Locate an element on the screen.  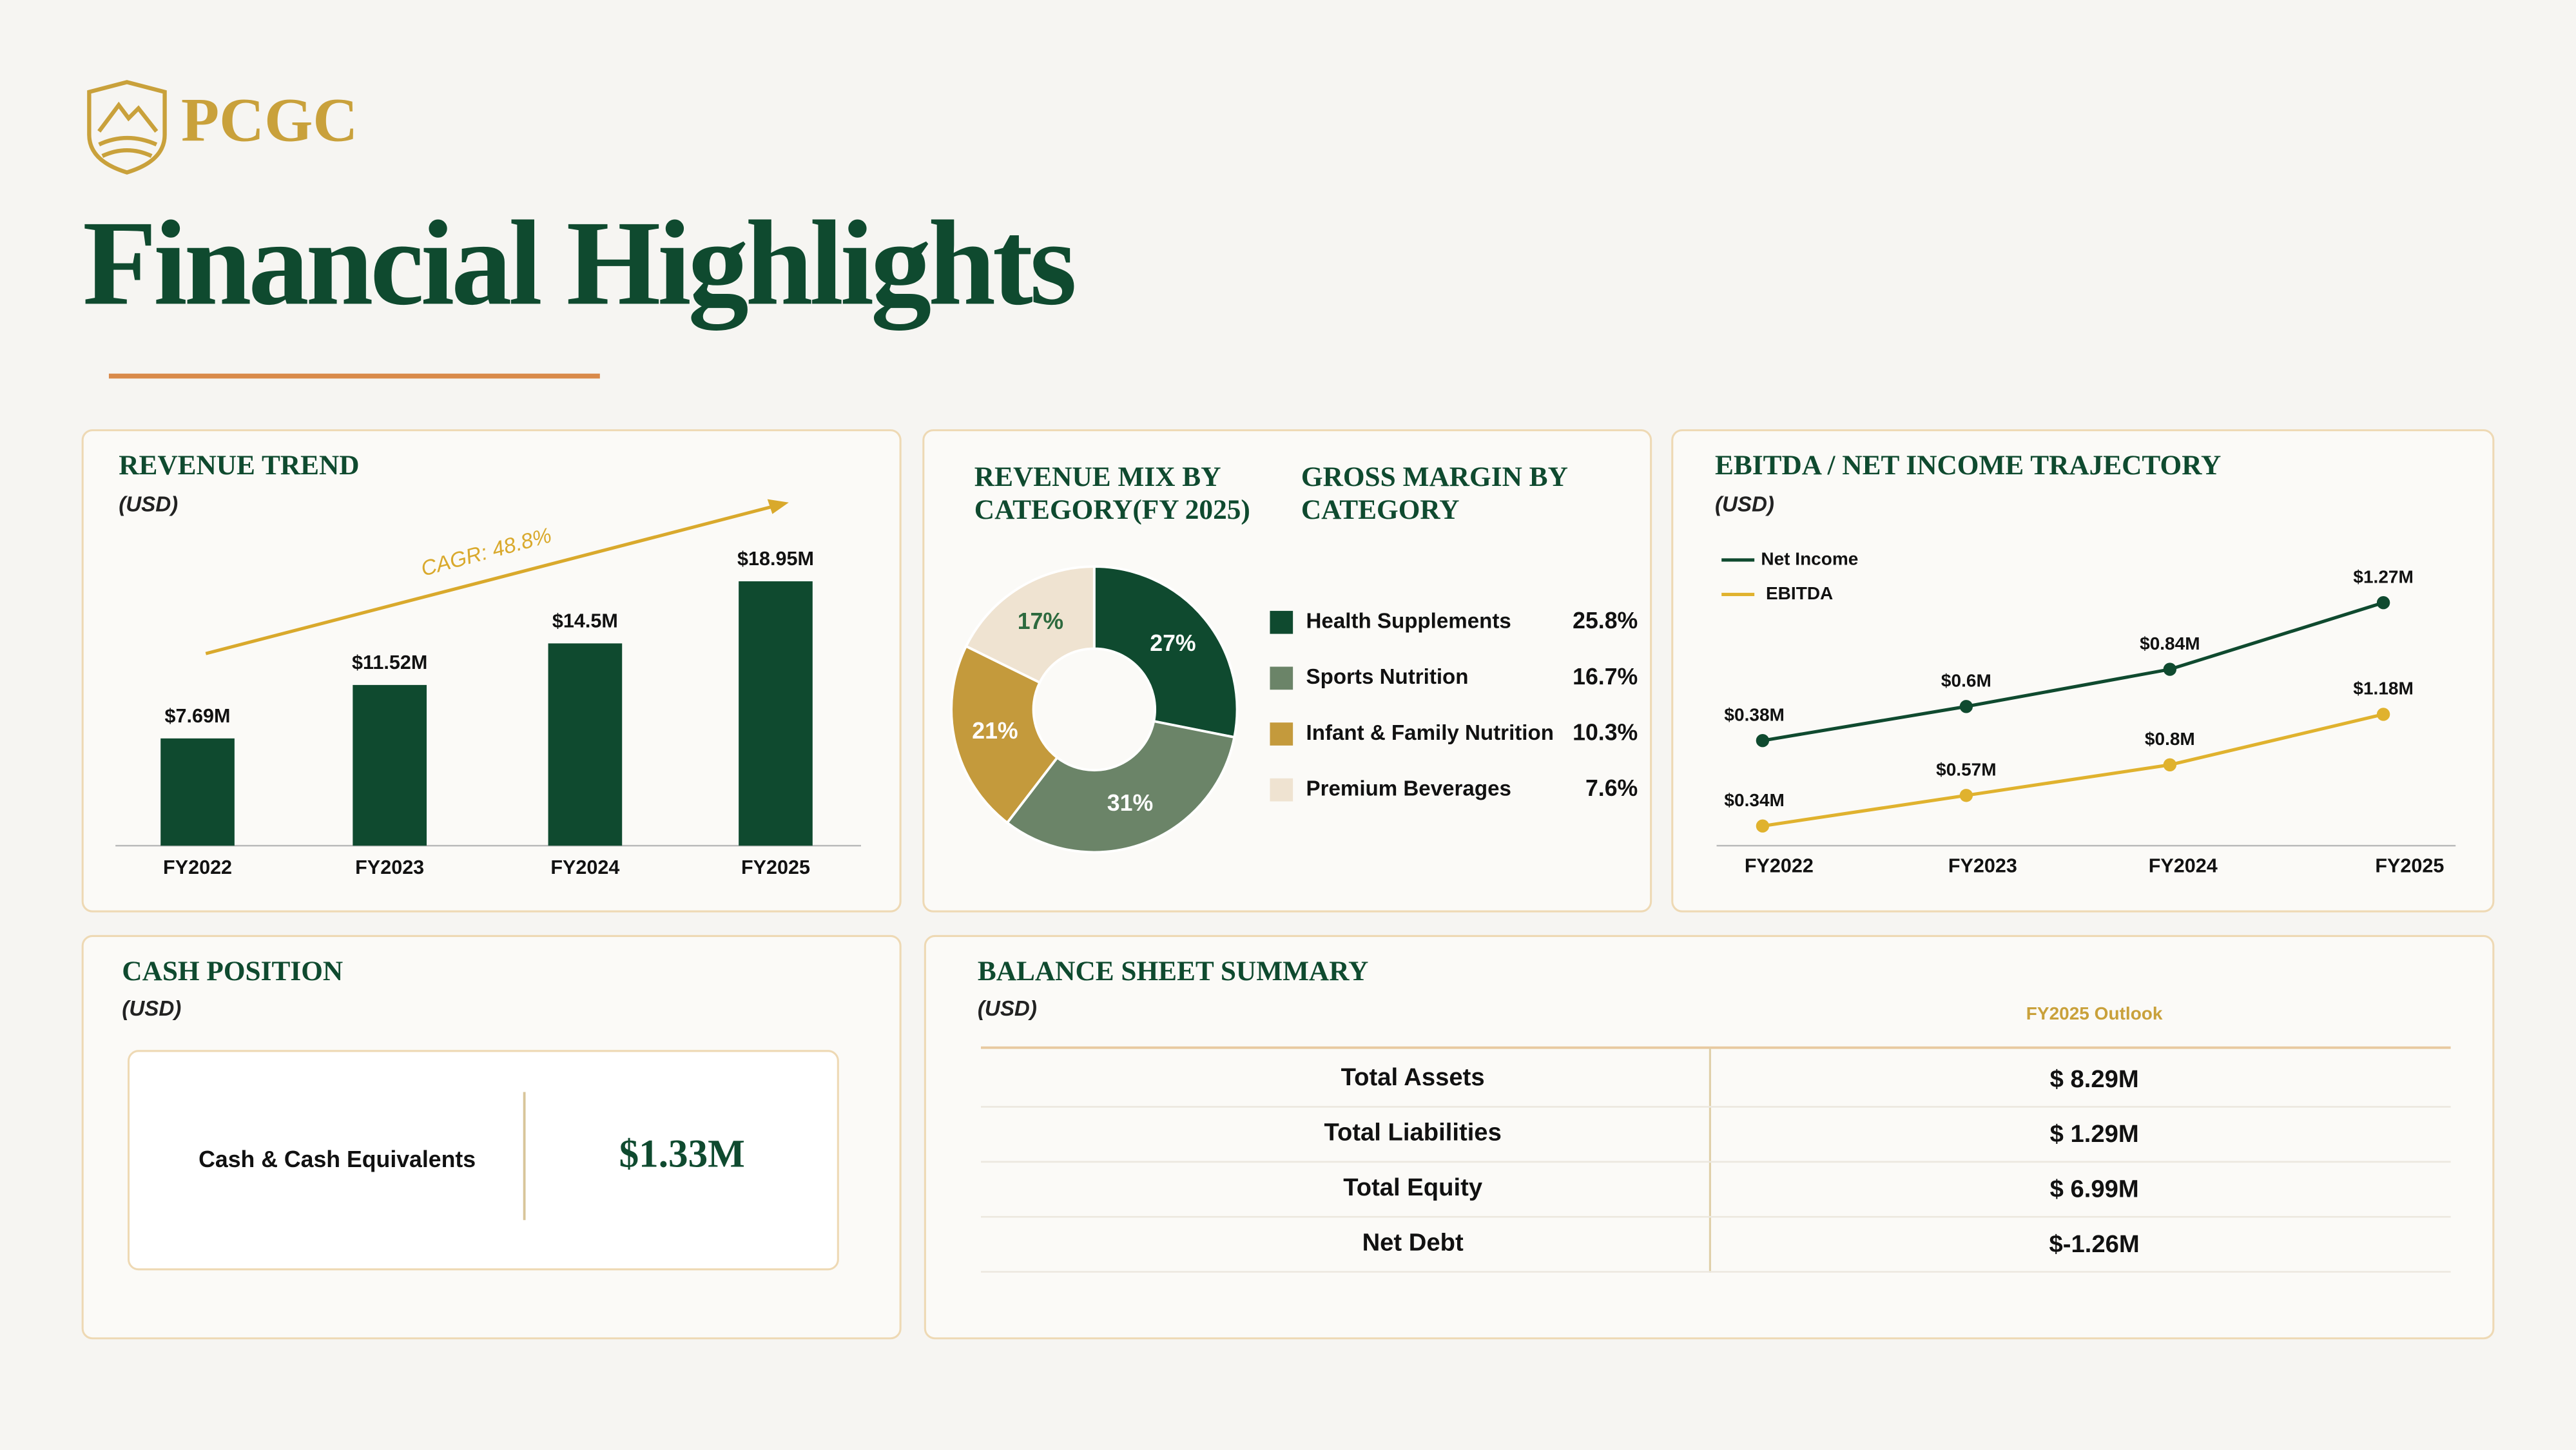
section-title: GROSS MARGIN BY CATEGORY is located at coordinates (1434, 493).